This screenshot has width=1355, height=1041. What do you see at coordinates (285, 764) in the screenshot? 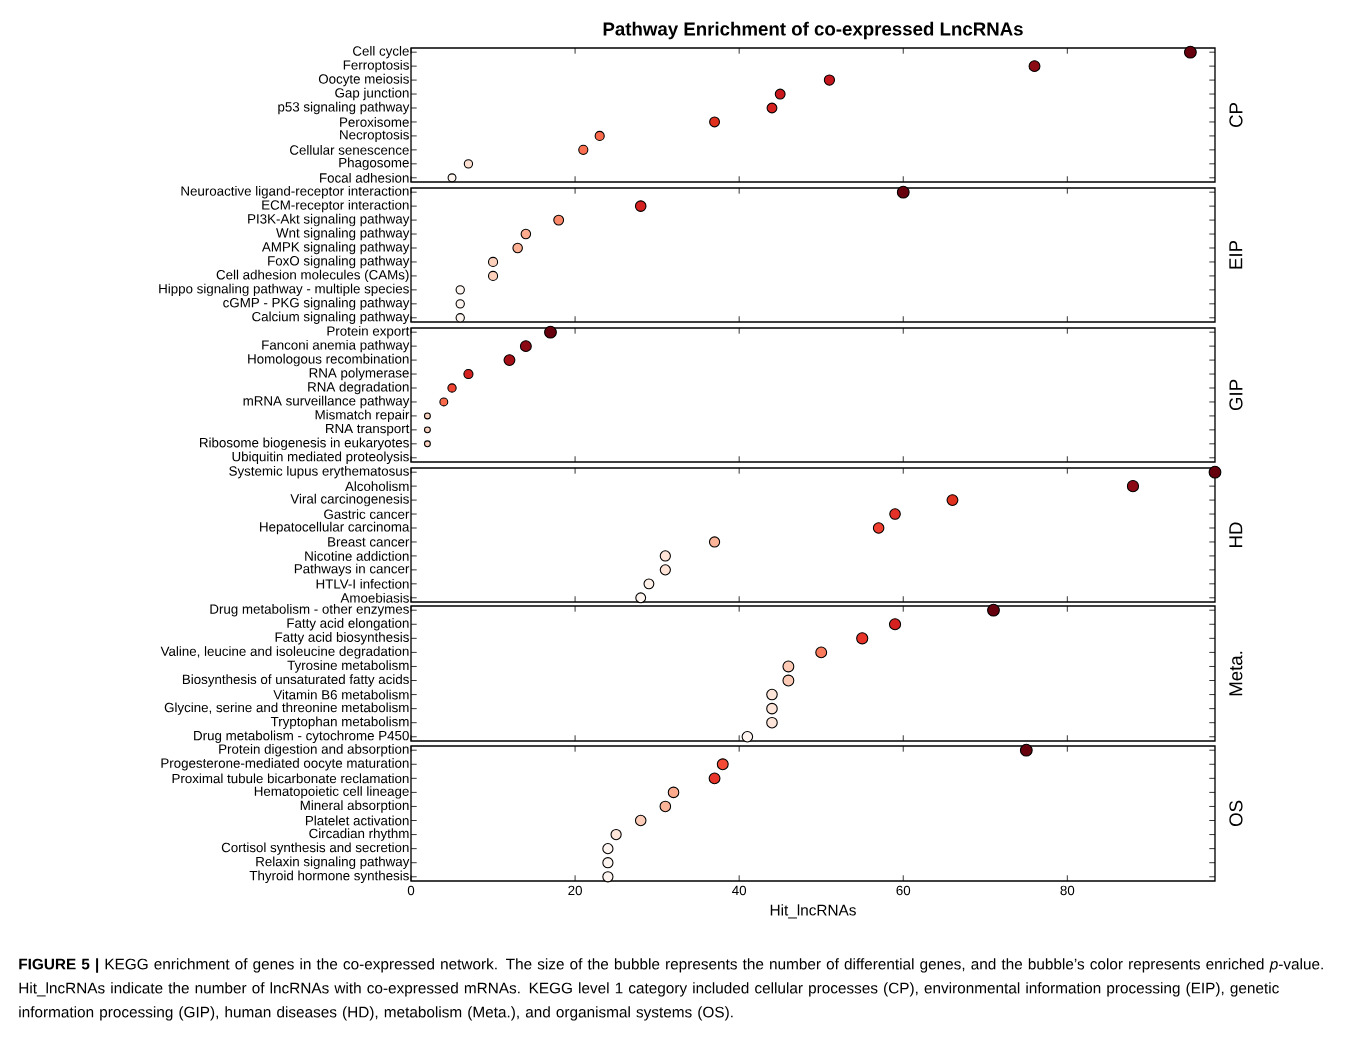
I see `y-tick-label: Progesterone-mediated oocyte maturation` at bounding box center [285, 764].